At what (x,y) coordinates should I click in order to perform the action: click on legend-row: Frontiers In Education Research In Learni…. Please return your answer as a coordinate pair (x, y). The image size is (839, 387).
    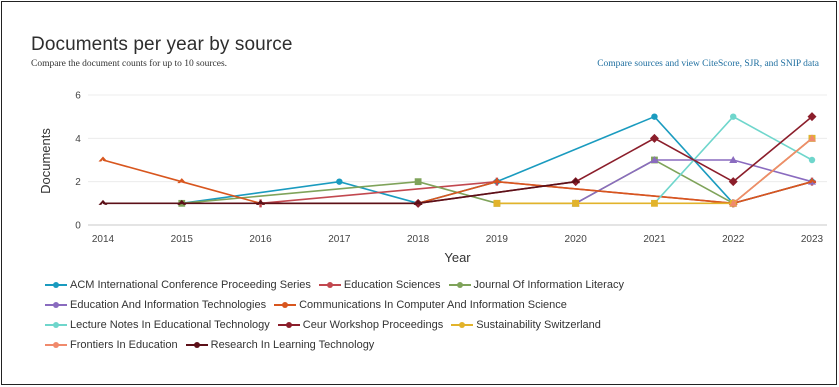
    Looking at the image, I should click on (425, 349).